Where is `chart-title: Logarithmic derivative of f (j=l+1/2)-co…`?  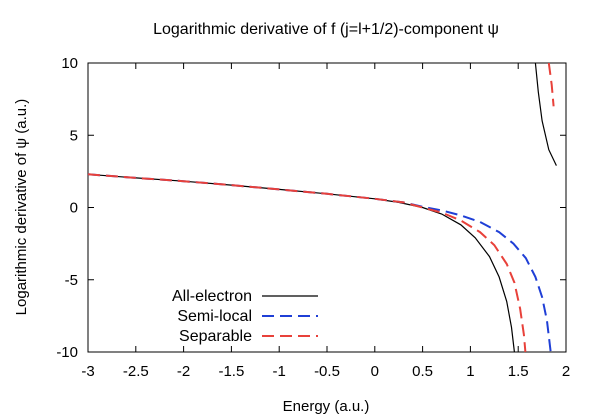
chart-title: Logarithmic derivative of f (j=l+1/2)-co… is located at coordinates (326, 29).